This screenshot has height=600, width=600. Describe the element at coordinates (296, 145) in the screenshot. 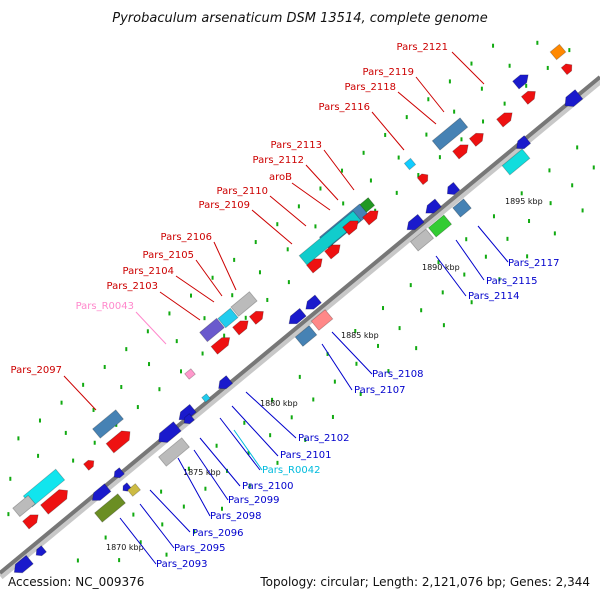

I see `gene-label-pars-2113: Pars_2113` at that location.